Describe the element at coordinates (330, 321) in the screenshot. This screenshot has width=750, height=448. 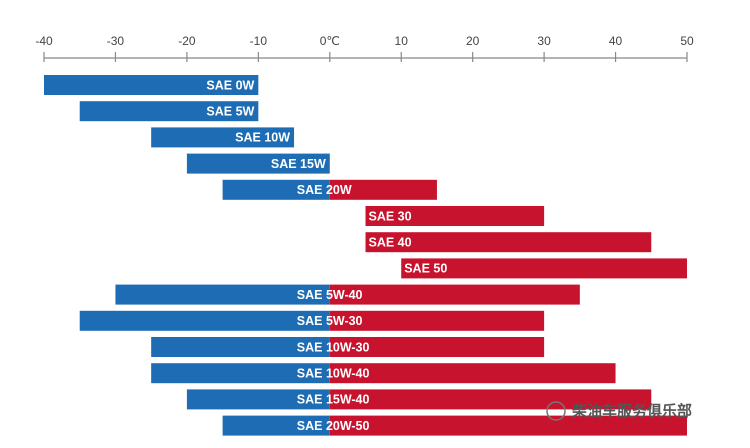
I see `bar-label: SAE 5W-30` at that location.